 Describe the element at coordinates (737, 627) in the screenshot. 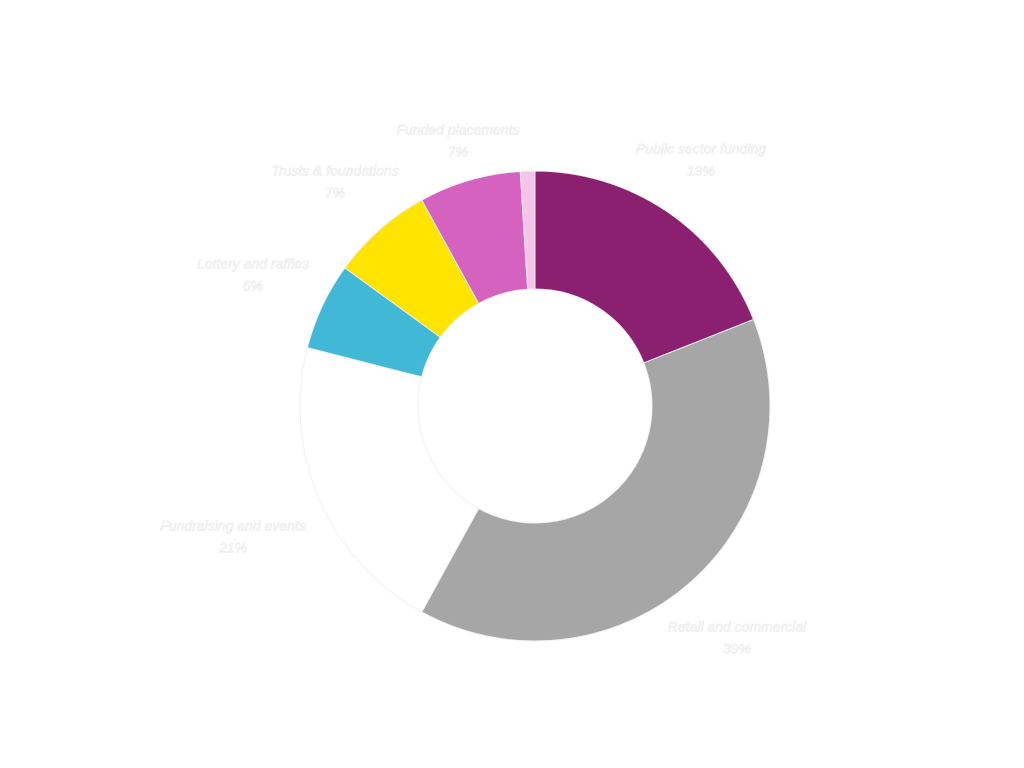

I see `slice-label: Retail and commercial` at that location.